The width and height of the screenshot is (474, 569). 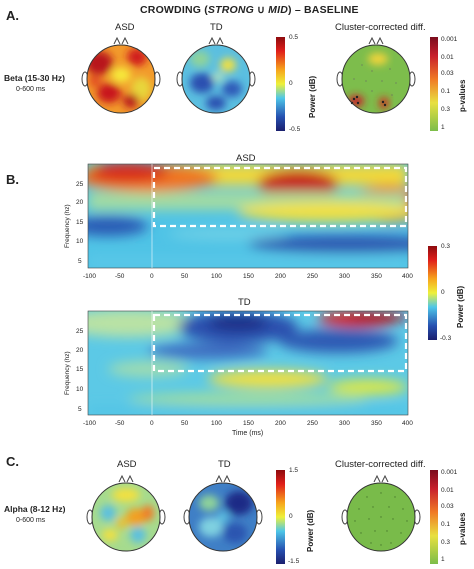 I want to click on title-mid: MID, so click(x=278, y=10).